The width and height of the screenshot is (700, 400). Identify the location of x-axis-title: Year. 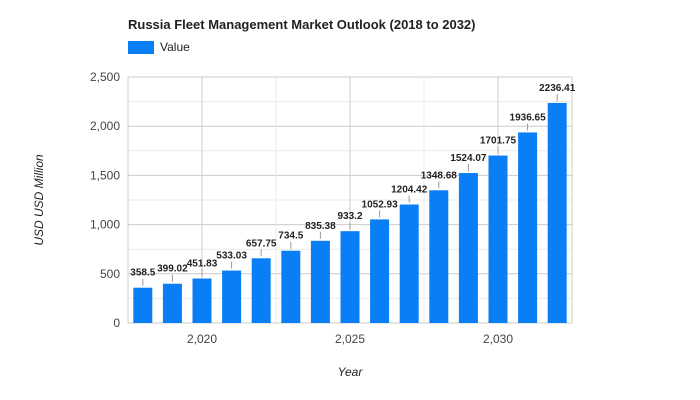
(351, 372).